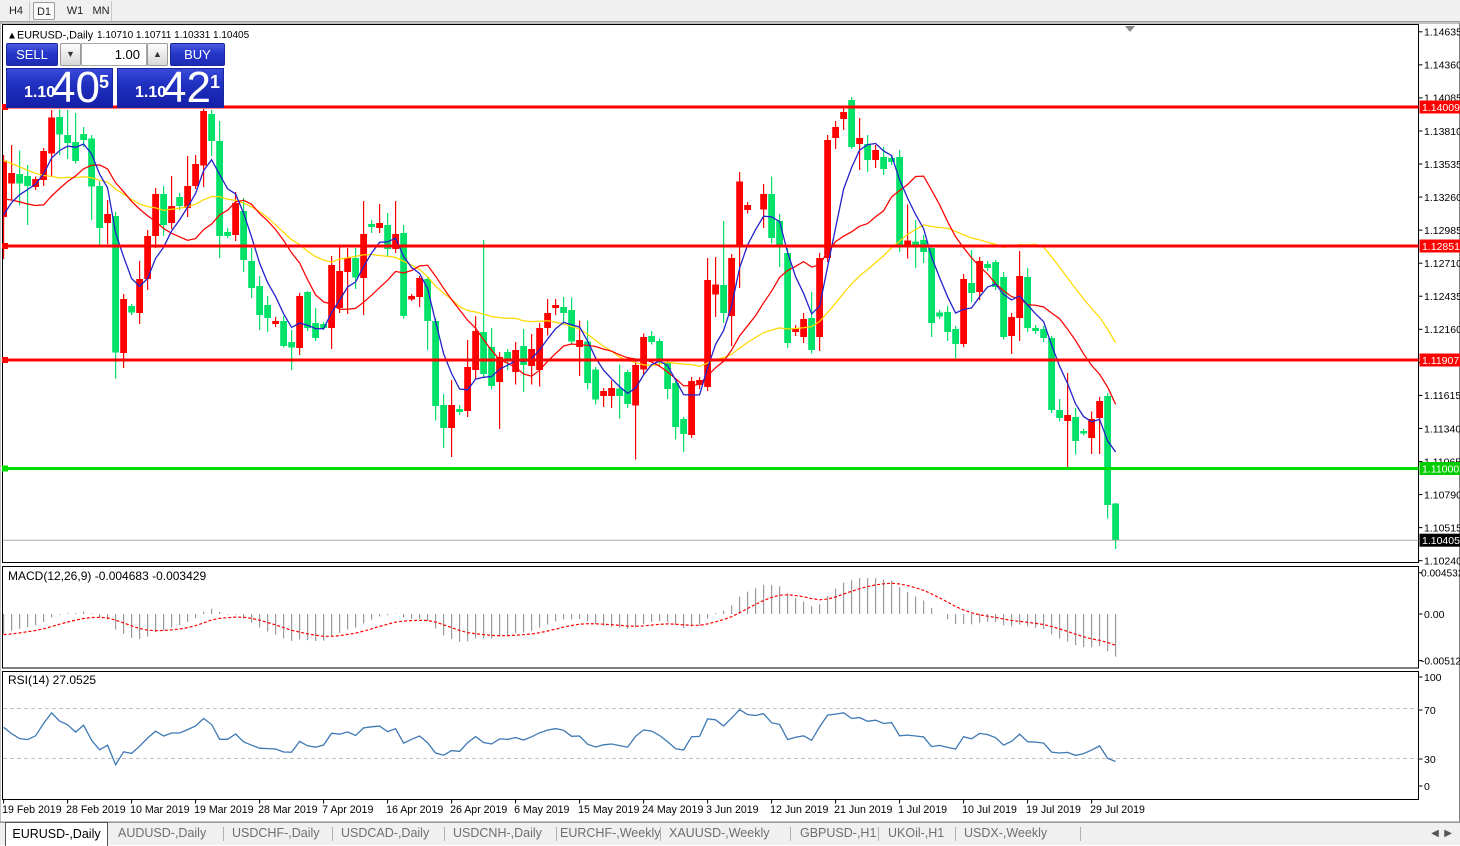  Describe the element at coordinates (107, 576) in the screenshot. I see `svg-text:MACD(12,26,9) -0.004683 -0.003: MACD(12,26,9) -0.004683 -0.003429` at that location.